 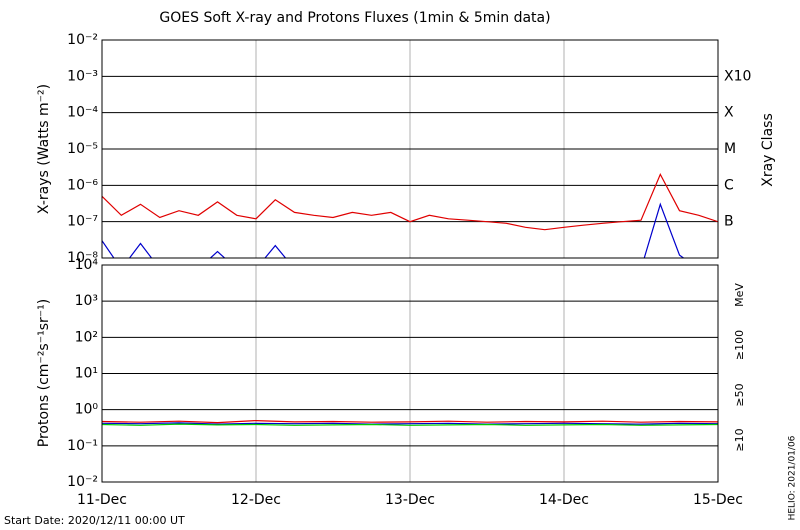 What do you see at coordinates (82, 222) in the screenshot?
I see `y-tick-label: 10⁻⁷` at bounding box center [82, 222].